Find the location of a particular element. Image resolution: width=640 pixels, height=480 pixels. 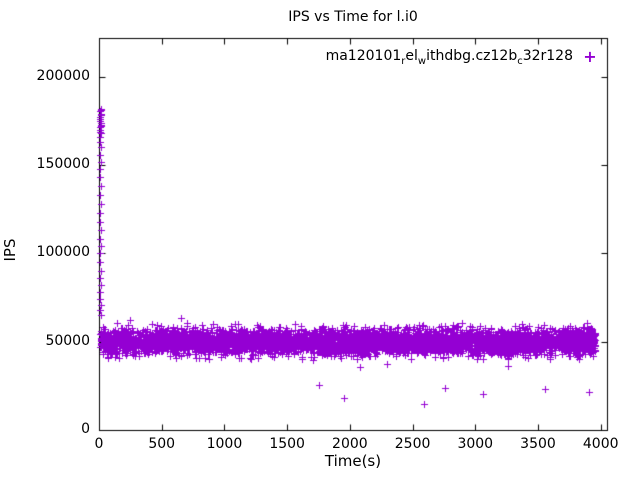

x-axis-label: Time(s) is located at coordinates (353, 461).